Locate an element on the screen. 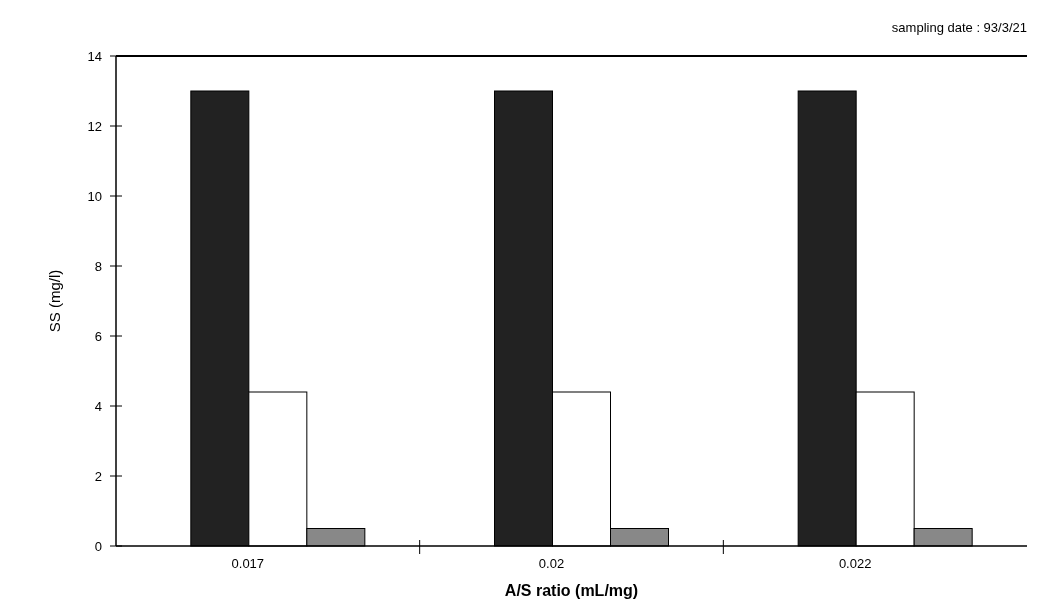  text: sampling date : 93/3/21 is located at coordinates (959, 27).